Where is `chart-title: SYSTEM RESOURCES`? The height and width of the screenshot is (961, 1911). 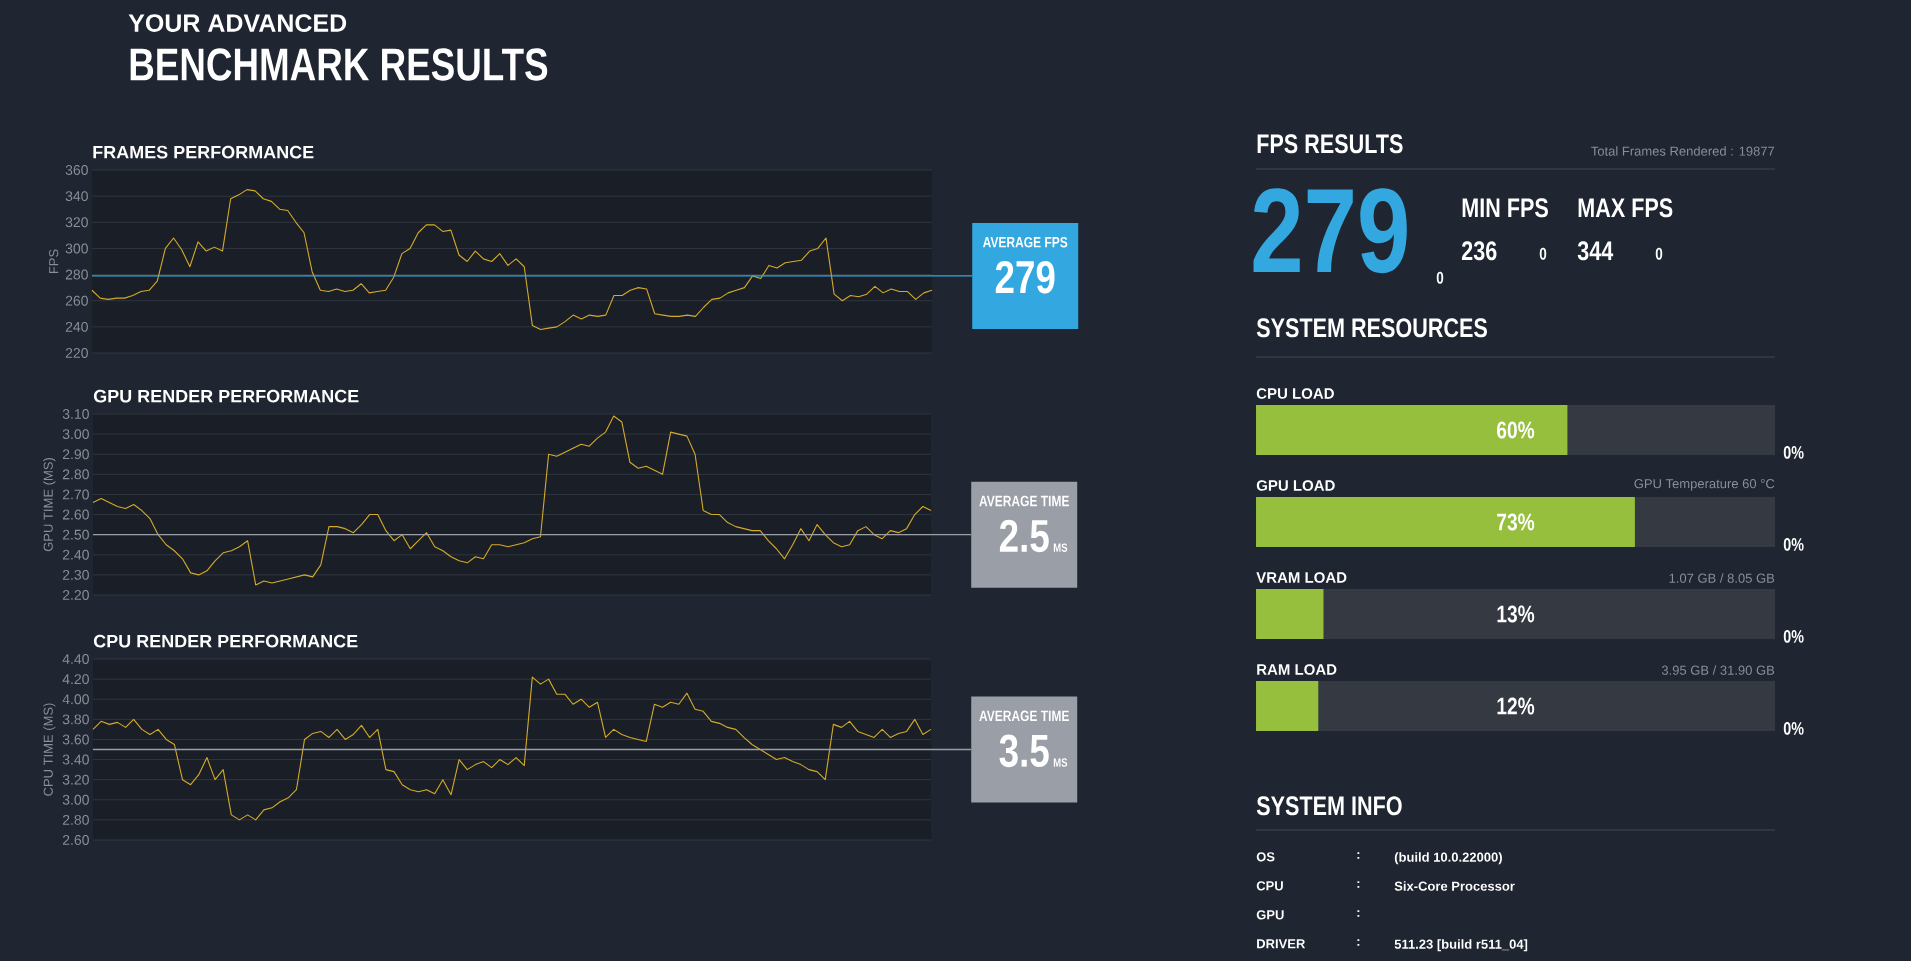
chart-title: SYSTEM RESOURCES is located at coordinates (1371, 328).